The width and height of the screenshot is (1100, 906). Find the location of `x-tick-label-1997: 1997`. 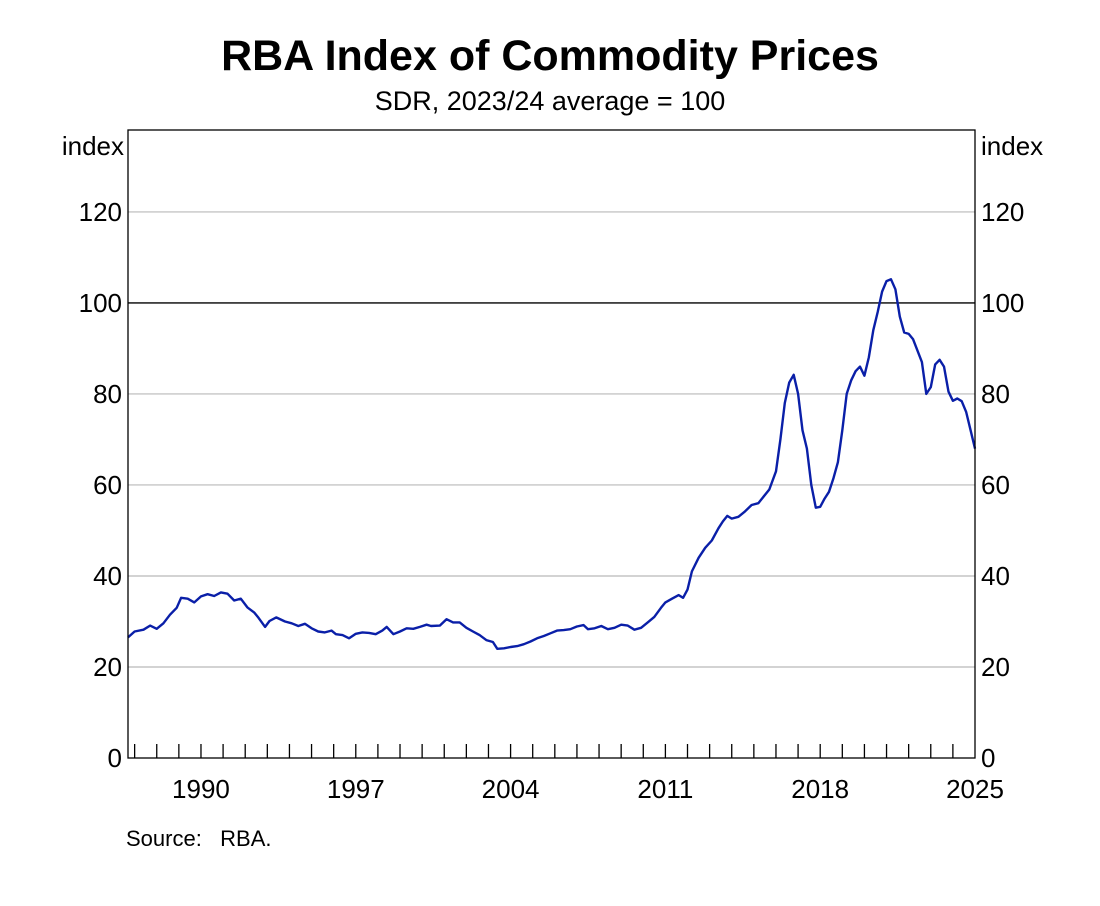

x-tick-label-1997: 1997 is located at coordinates (356, 789).